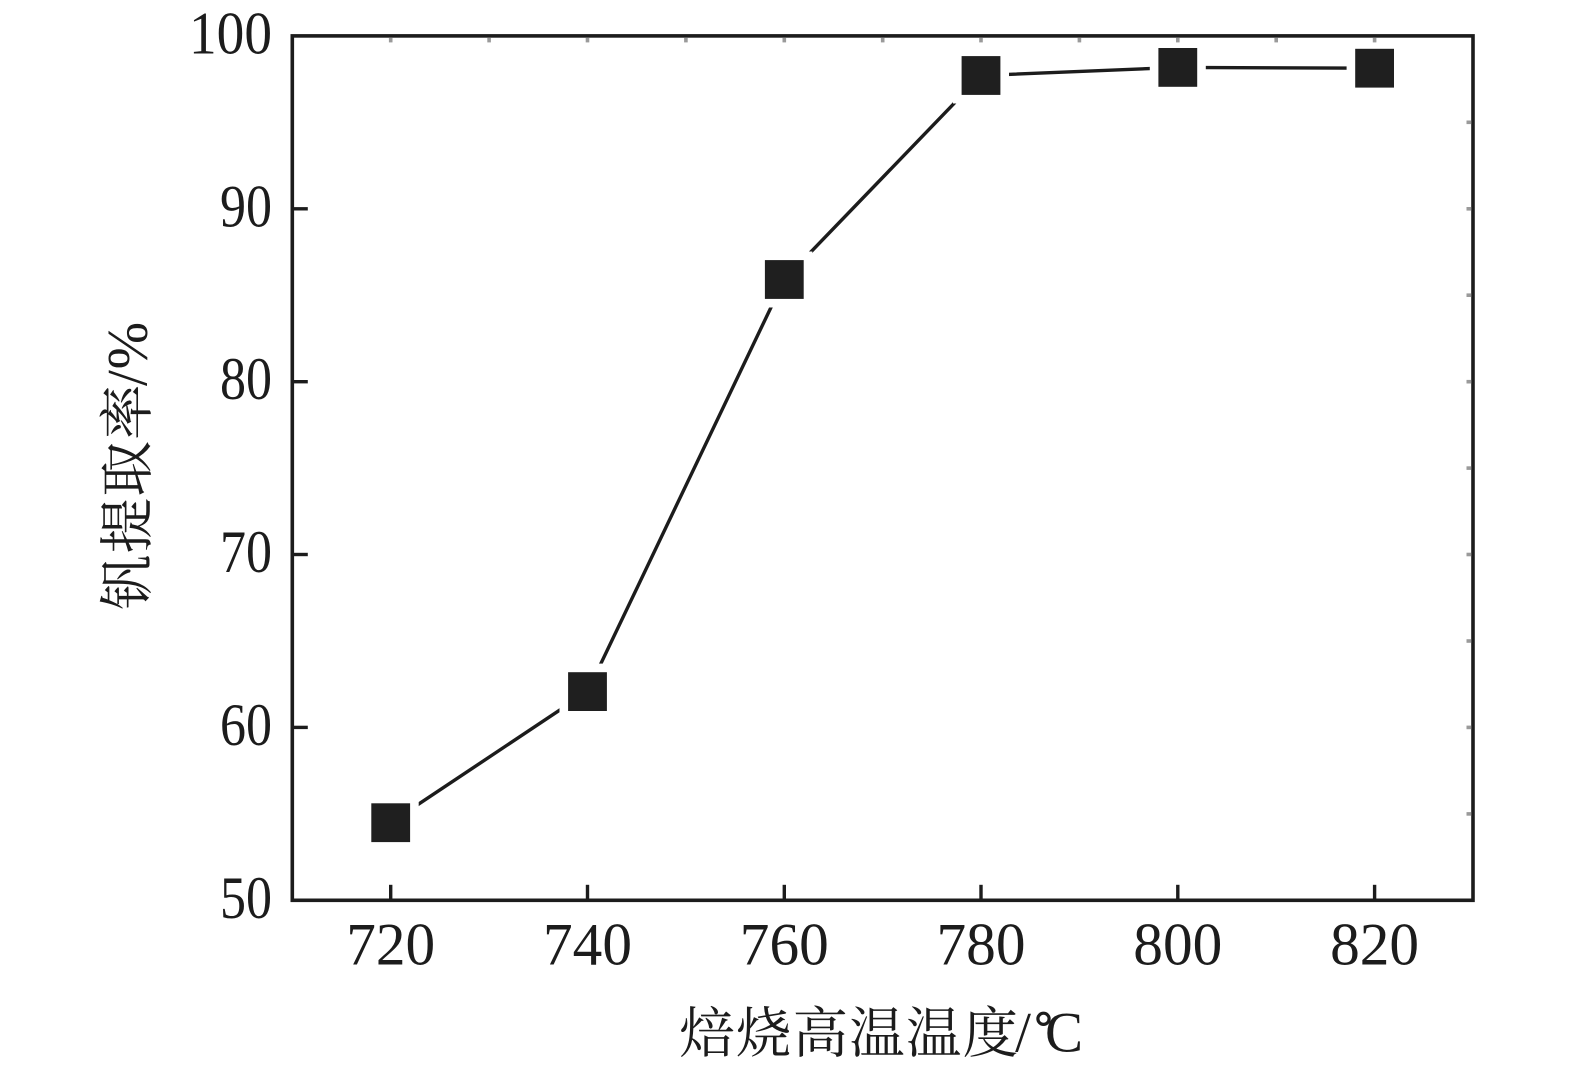 This screenshot has width=1575, height=1073. Describe the element at coordinates (587, 945) in the screenshot. I see `svg-text: 740` at that location.